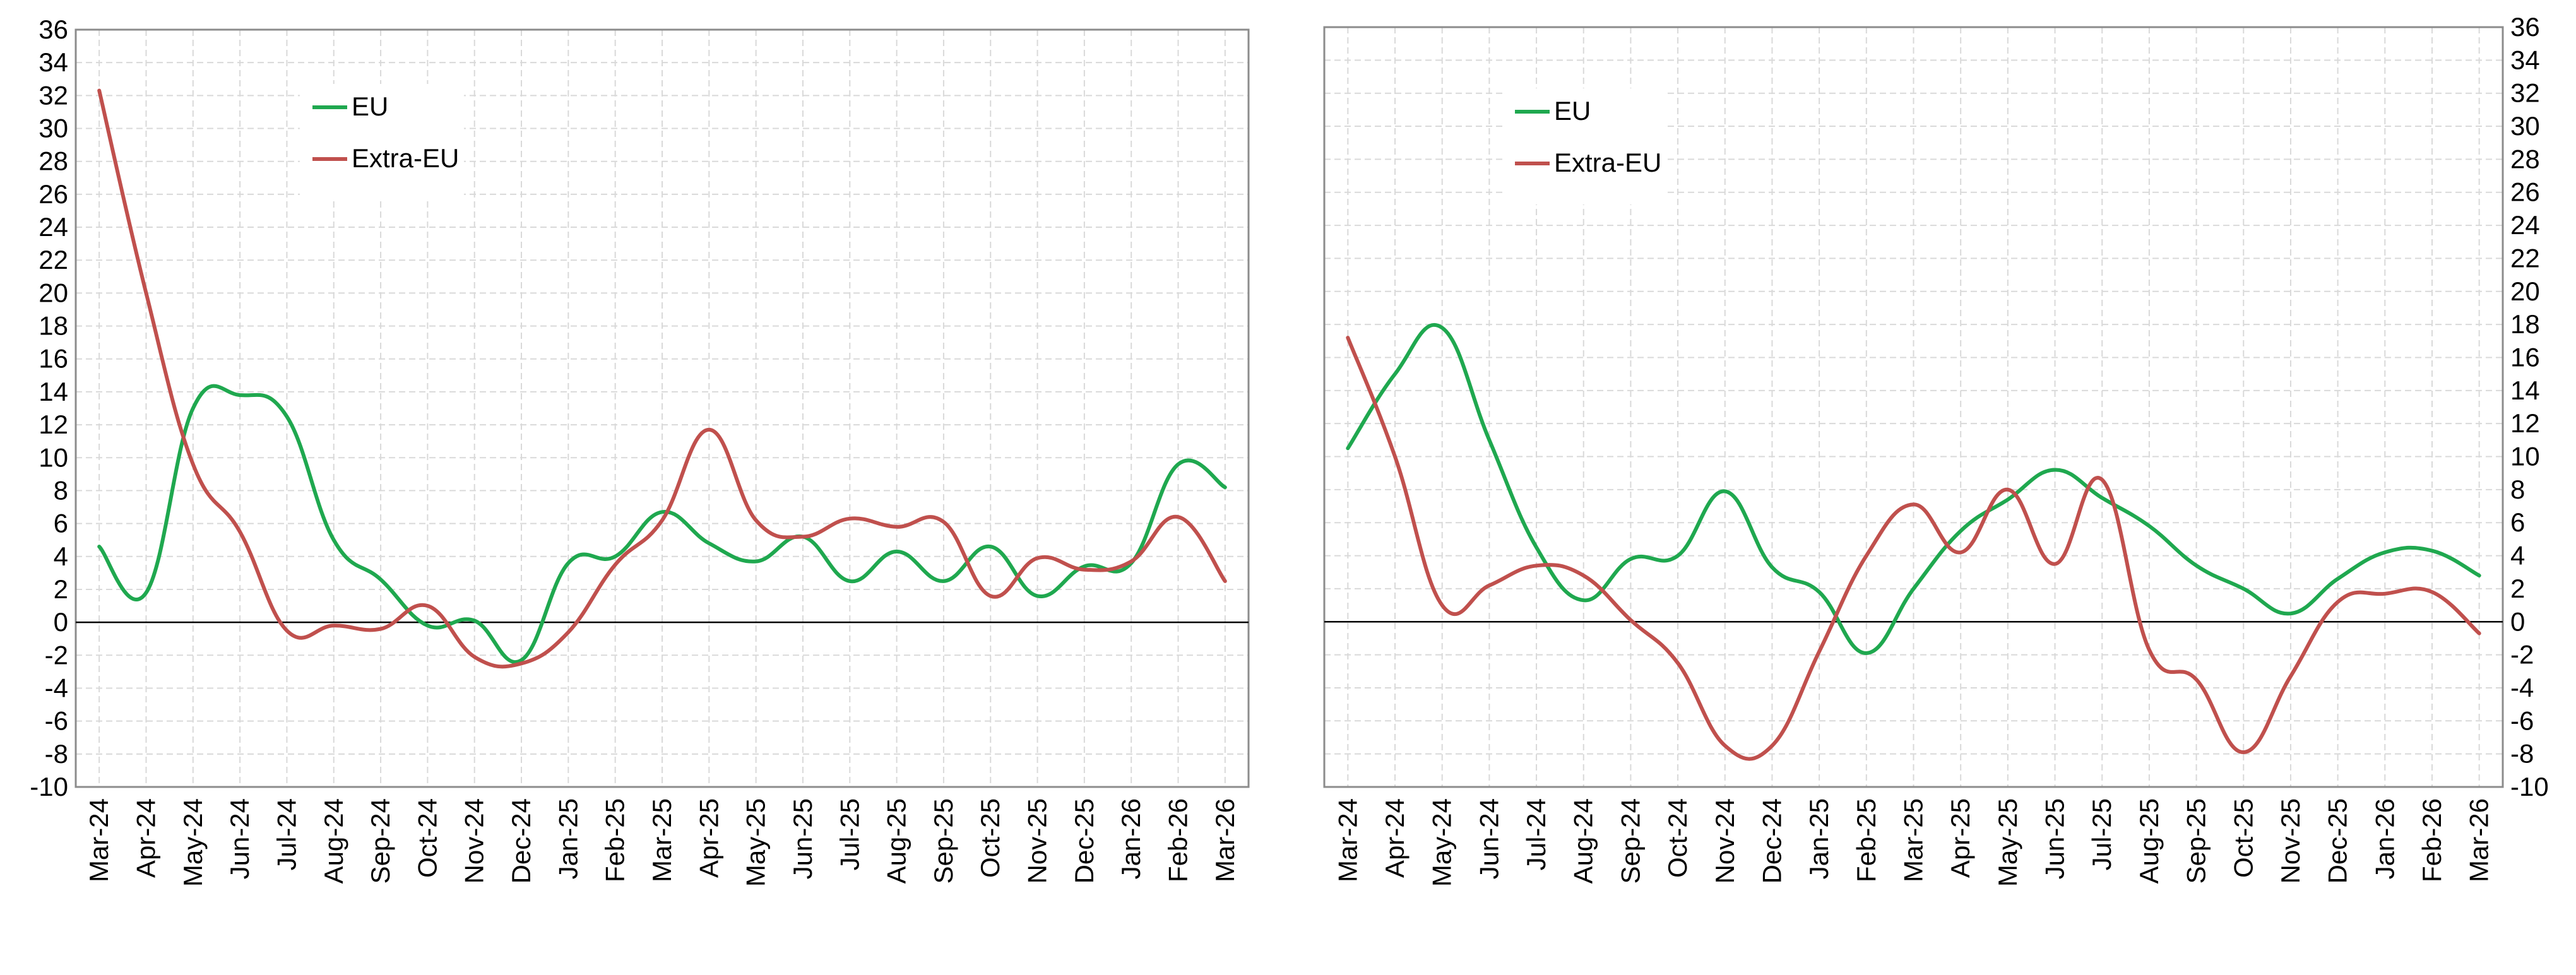 The width and height of the screenshot is (2576, 975). What do you see at coordinates (1819, 839) in the screenshot?
I see `x-tick-label: Jan-25` at bounding box center [1819, 839].